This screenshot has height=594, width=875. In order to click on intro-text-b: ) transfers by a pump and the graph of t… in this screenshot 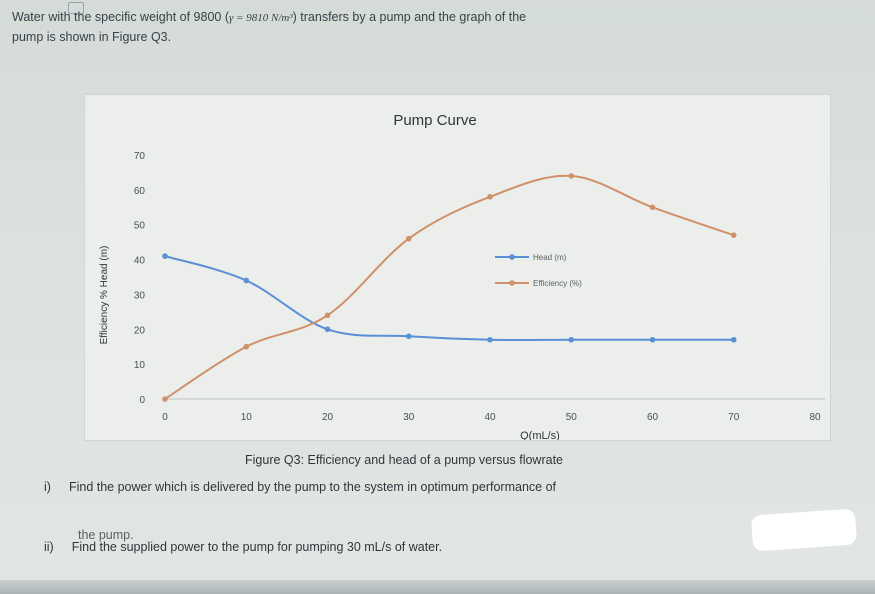, I will do `click(409, 17)`.